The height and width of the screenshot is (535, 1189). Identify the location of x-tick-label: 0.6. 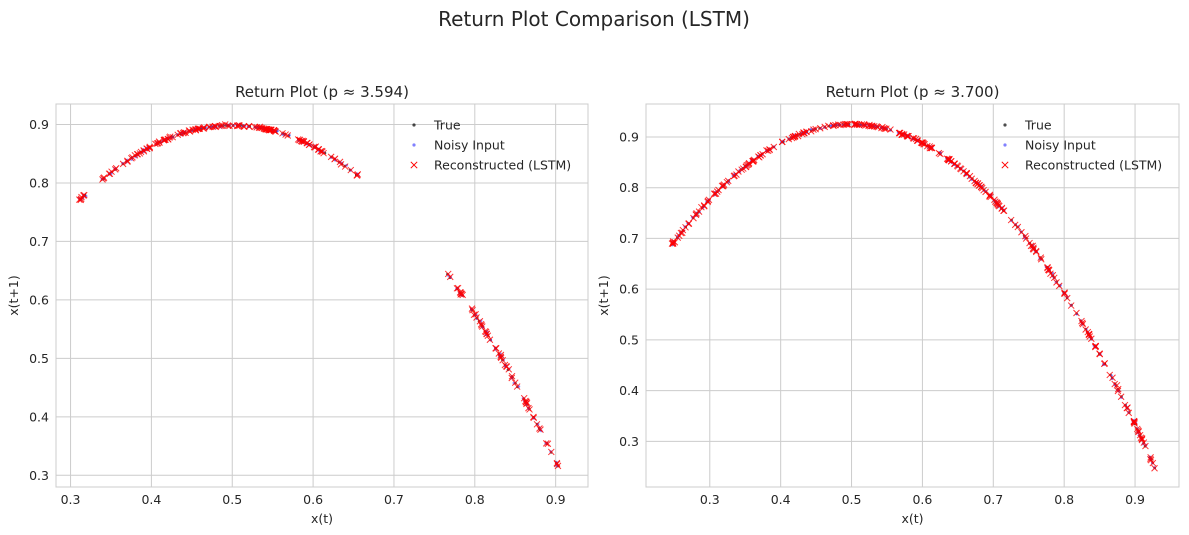
(922, 499).